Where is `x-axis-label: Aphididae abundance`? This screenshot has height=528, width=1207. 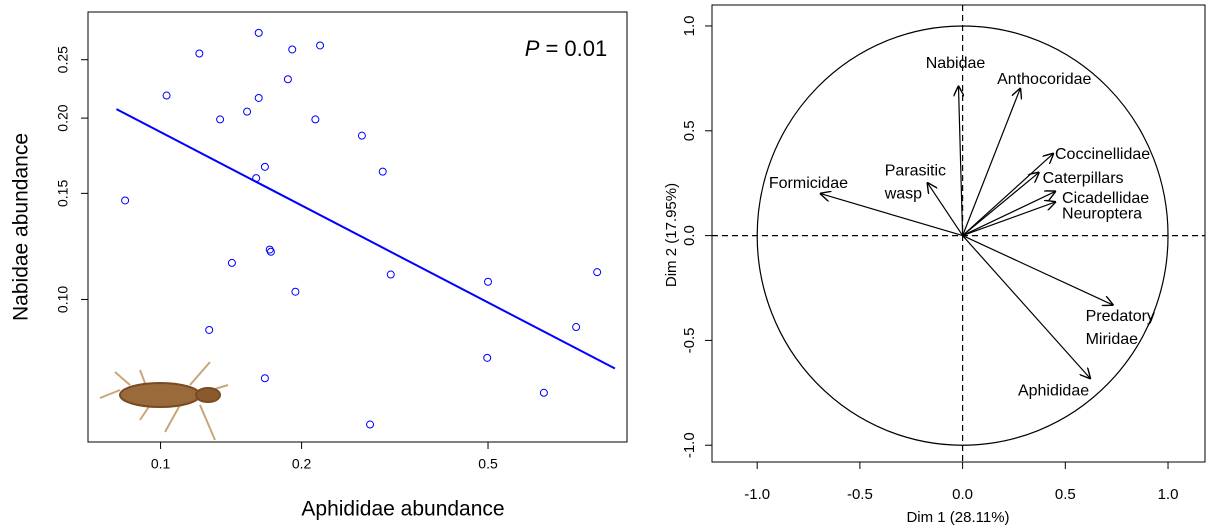 x-axis-label: Aphididae abundance is located at coordinates (402, 509).